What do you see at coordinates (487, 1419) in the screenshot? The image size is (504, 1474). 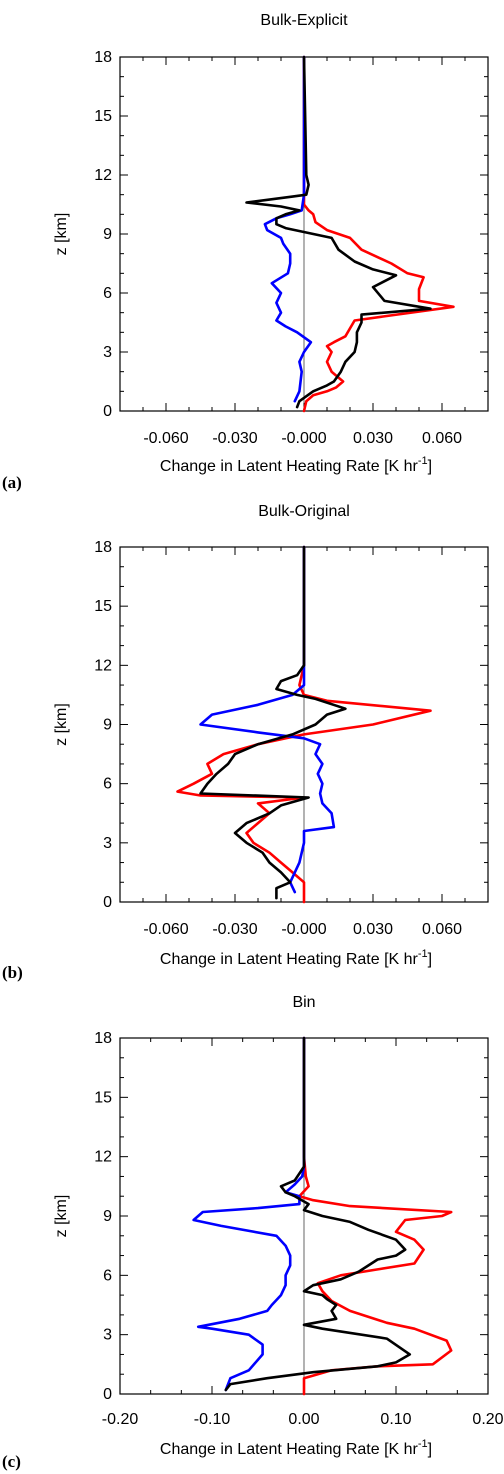 I see `x-tick-label: 0.20` at bounding box center [487, 1419].